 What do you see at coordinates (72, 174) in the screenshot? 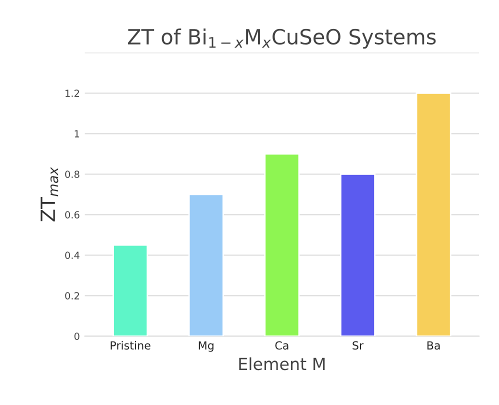
I see `y-tick-label: 0.8` at bounding box center [72, 174].